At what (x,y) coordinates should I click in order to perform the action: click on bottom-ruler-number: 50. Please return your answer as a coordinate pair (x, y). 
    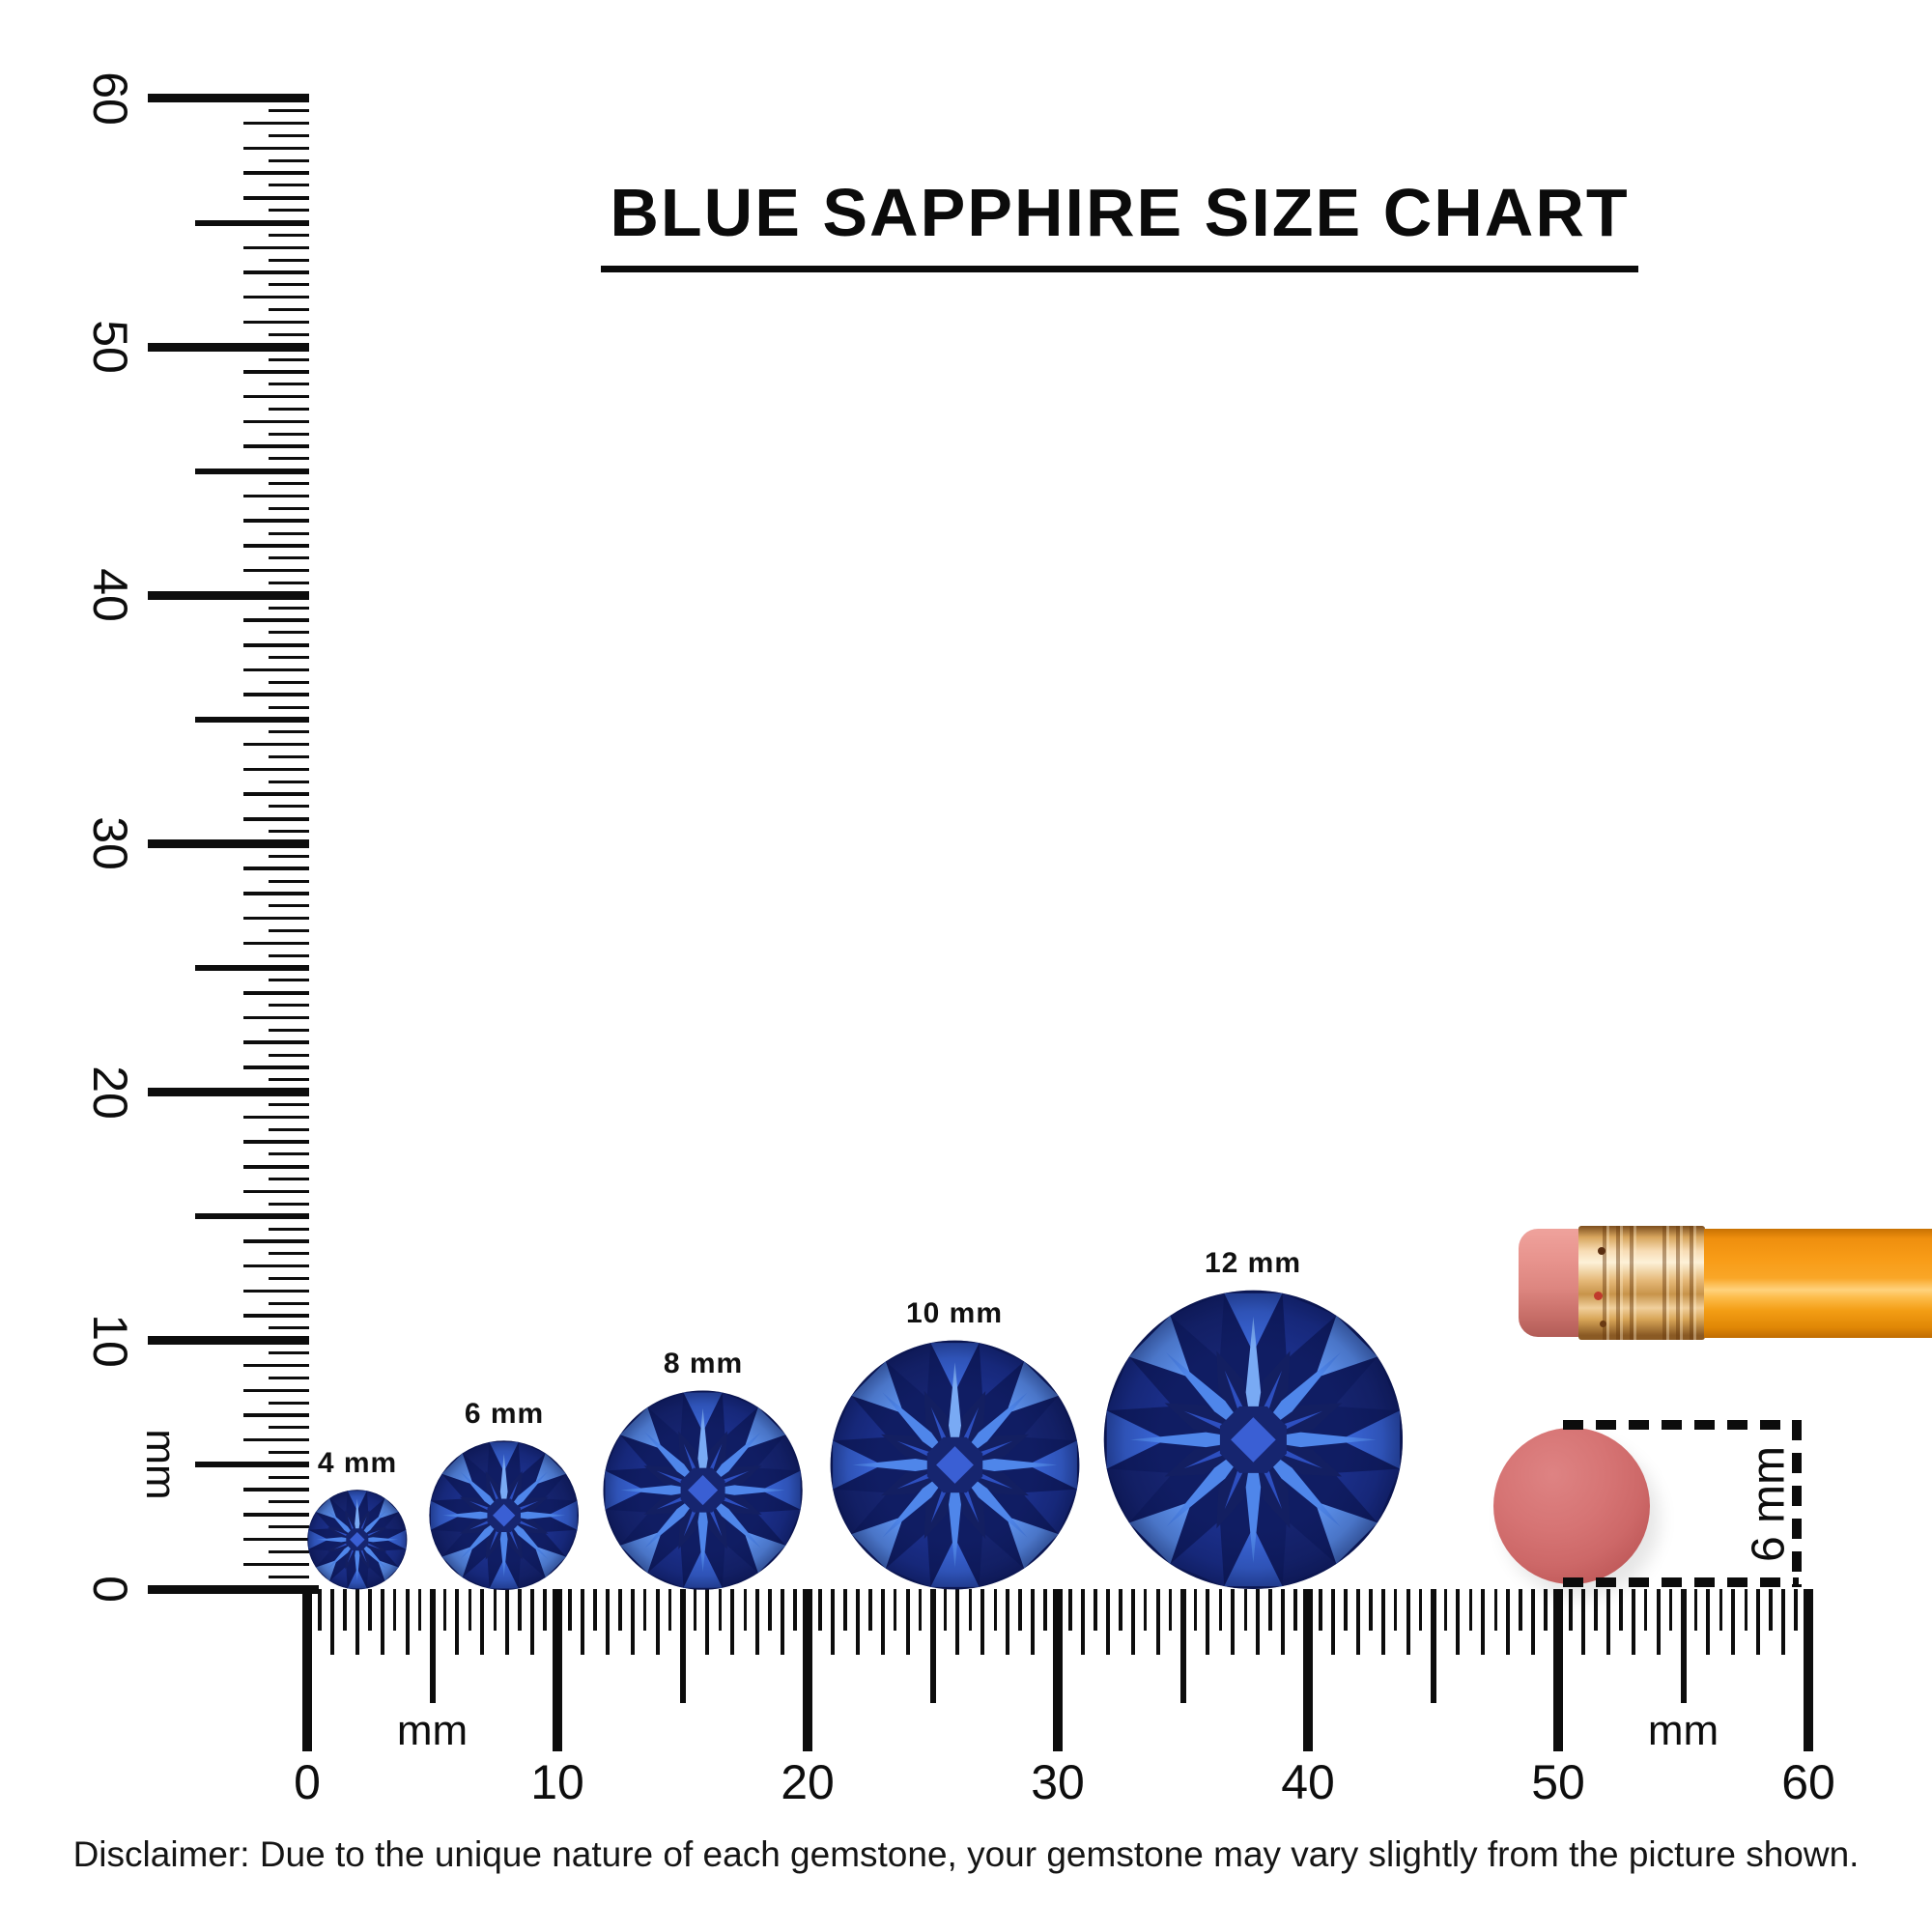
    Looking at the image, I should click on (1558, 1782).